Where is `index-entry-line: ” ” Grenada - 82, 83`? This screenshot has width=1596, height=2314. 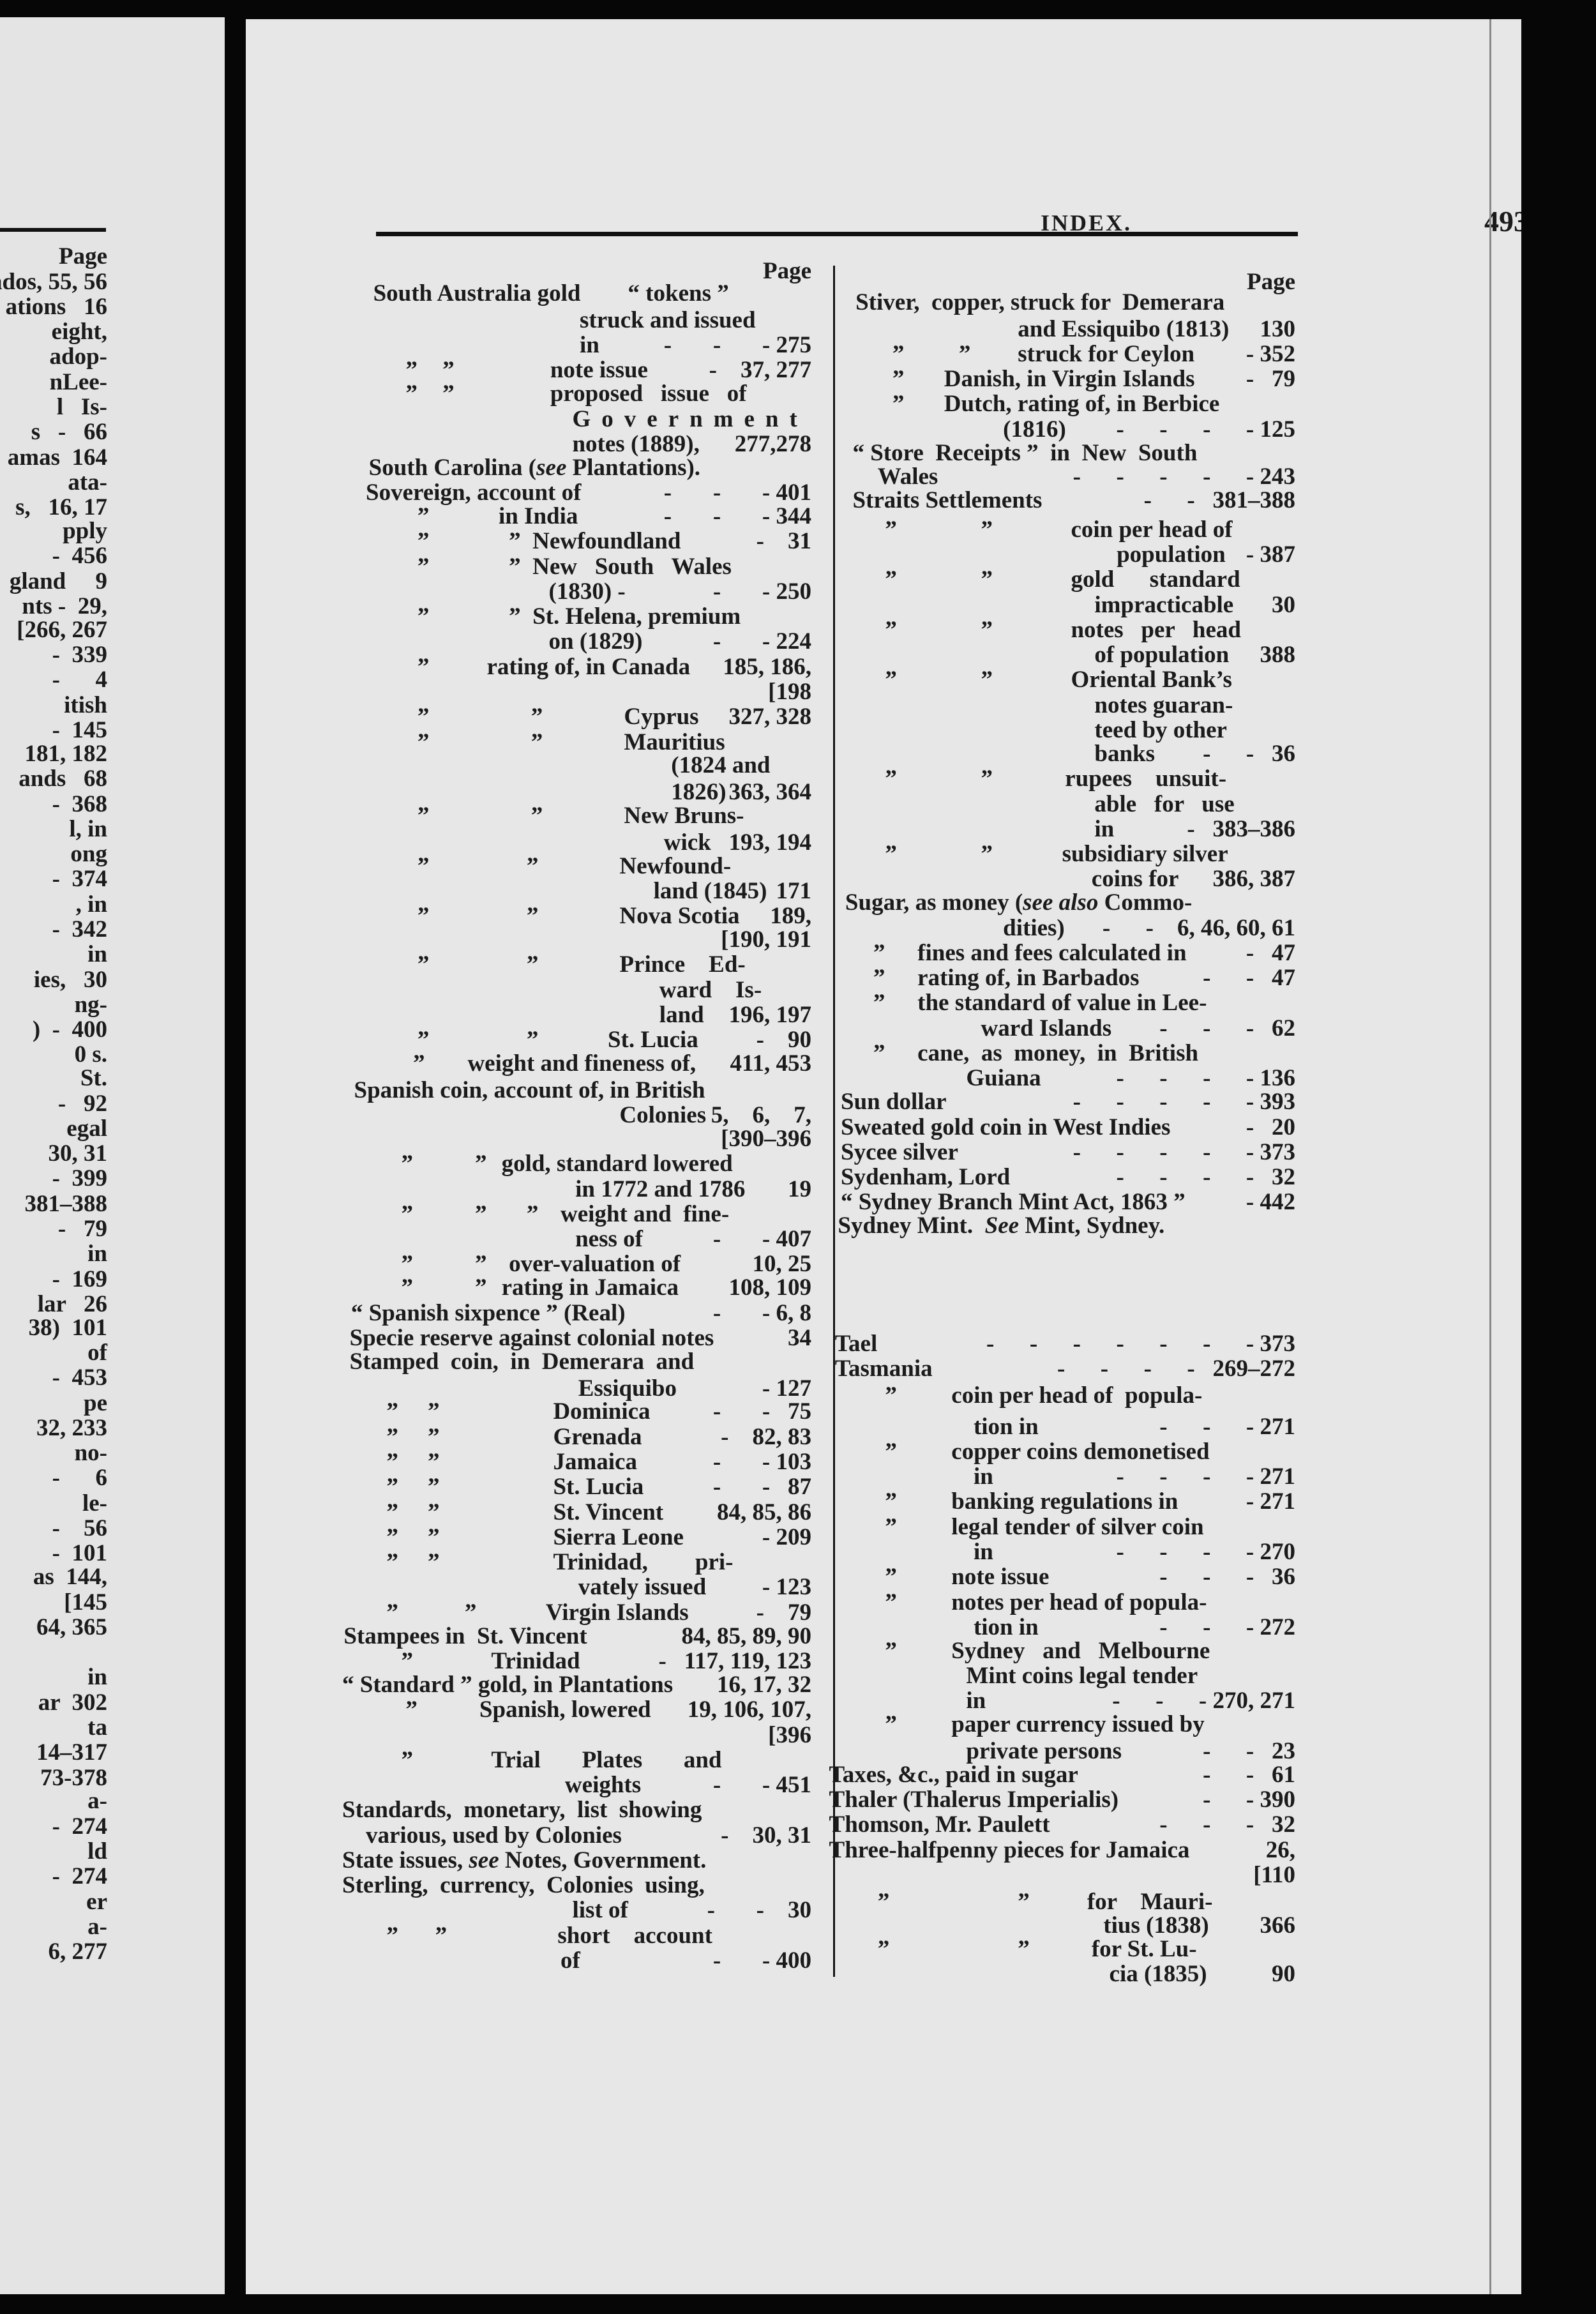
index-entry-line: ” ” Grenada - 82, 83 is located at coordinates (883, 1437).